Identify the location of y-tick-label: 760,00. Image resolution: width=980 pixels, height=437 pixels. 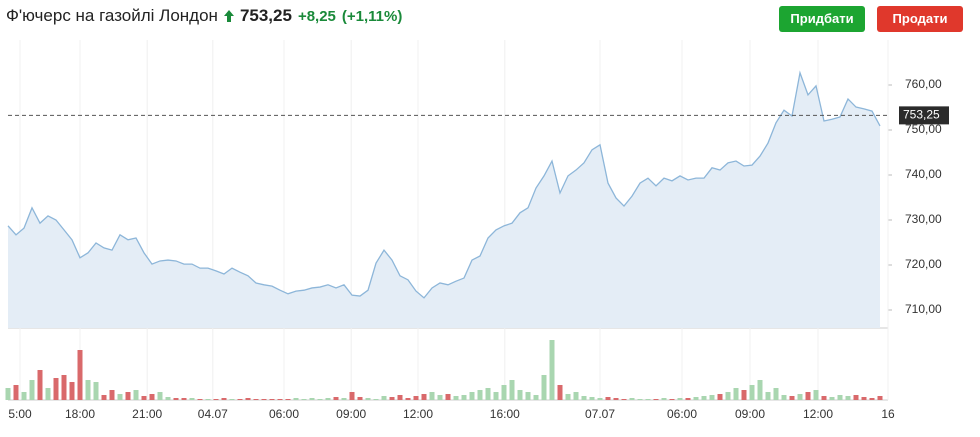
(923, 84).